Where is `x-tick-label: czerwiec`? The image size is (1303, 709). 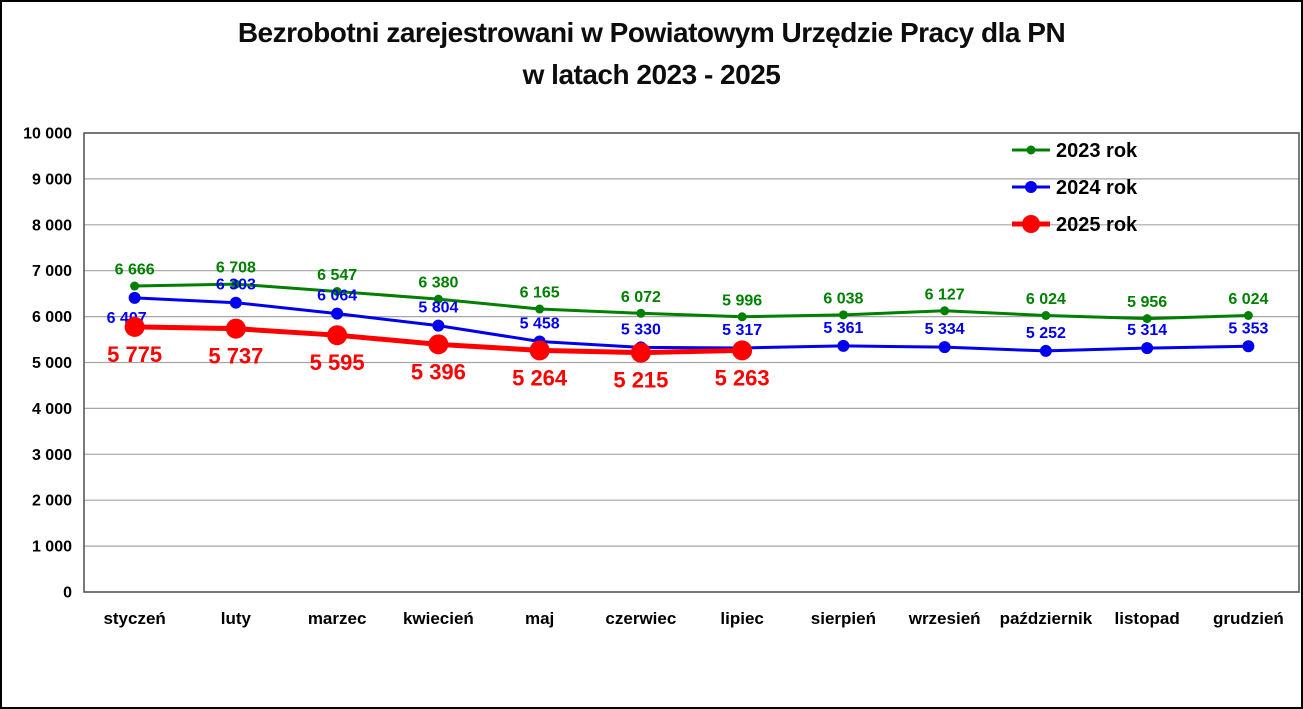
x-tick-label: czerwiec is located at coordinates (640, 618).